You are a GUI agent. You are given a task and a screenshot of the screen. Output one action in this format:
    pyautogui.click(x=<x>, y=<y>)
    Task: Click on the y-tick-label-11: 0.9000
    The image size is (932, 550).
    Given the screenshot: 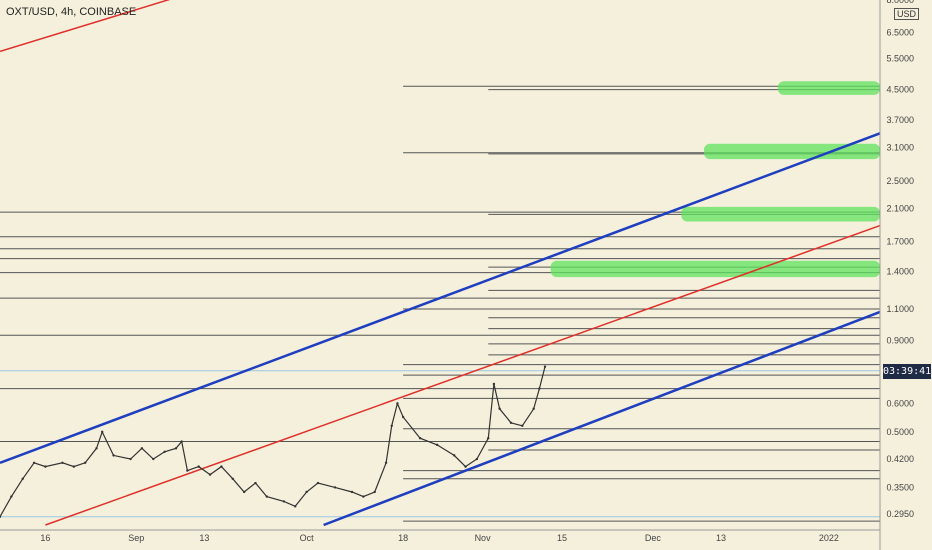 What is the action you would take?
    pyautogui.click(x=900, y=340)
    